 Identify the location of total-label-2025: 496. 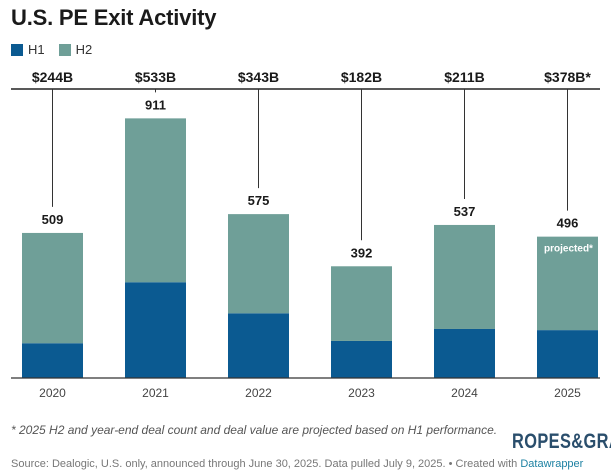
(568, 223).